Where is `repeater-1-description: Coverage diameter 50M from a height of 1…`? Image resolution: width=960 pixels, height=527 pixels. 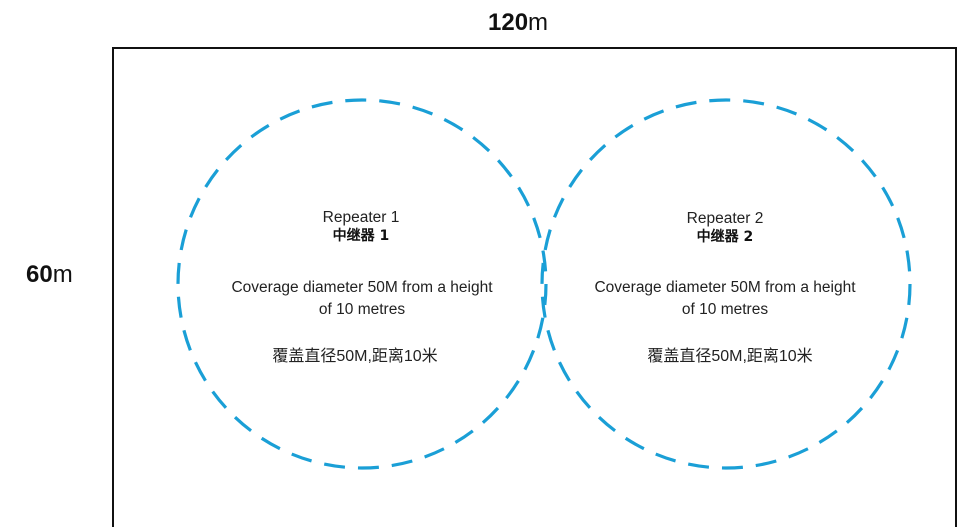
repeater-1-description: Coverage diameter 50M from a height of 1… is located at coordinates (361, 299).